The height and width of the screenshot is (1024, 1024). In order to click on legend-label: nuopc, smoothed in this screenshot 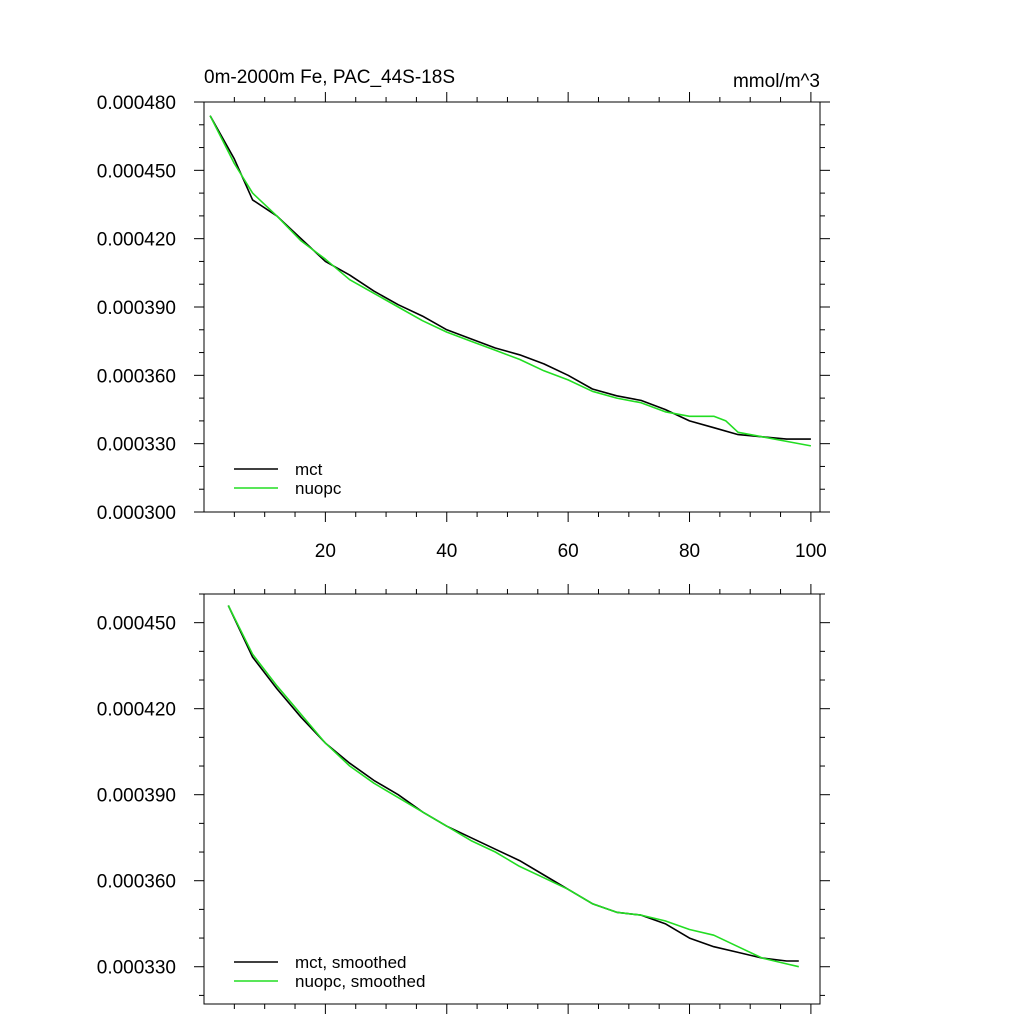, I will do `click(360, 981)`.